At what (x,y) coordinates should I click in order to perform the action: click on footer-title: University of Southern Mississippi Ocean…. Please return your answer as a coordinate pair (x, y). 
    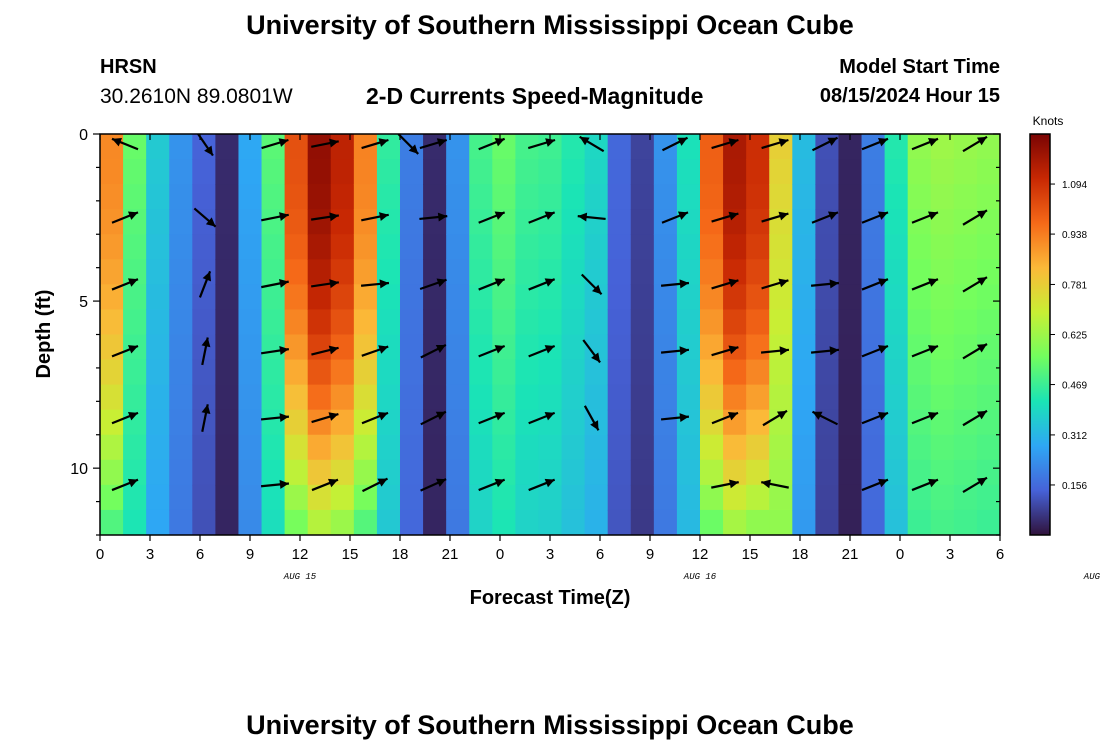
    Looking at the image, I should click on (550, 725).